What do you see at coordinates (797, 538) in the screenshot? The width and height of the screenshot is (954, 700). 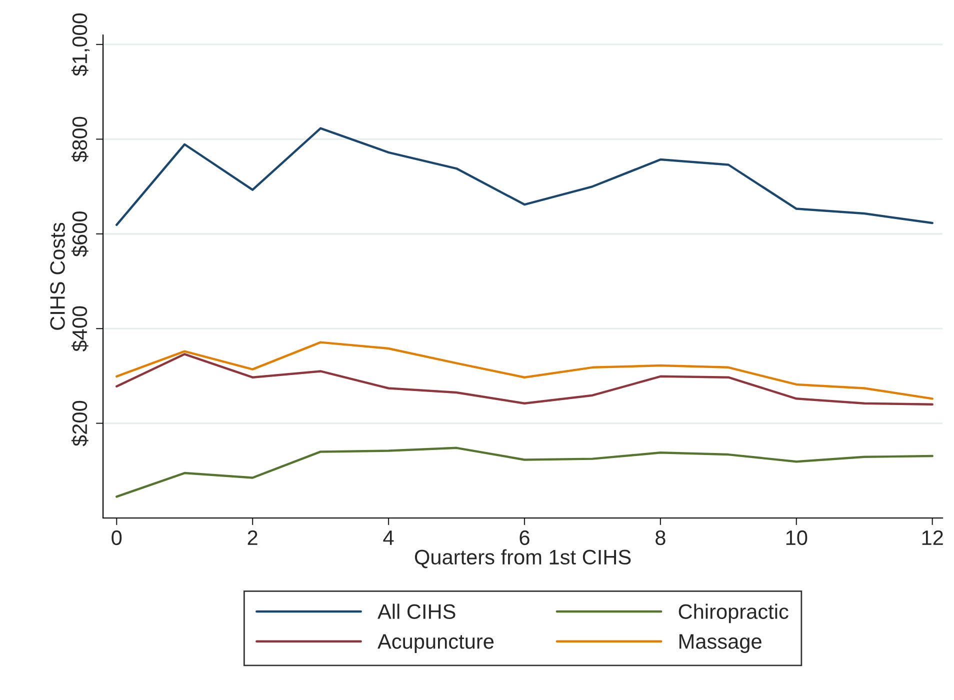 I see `x-tick-label: 10` at bounding box center [797, 538].